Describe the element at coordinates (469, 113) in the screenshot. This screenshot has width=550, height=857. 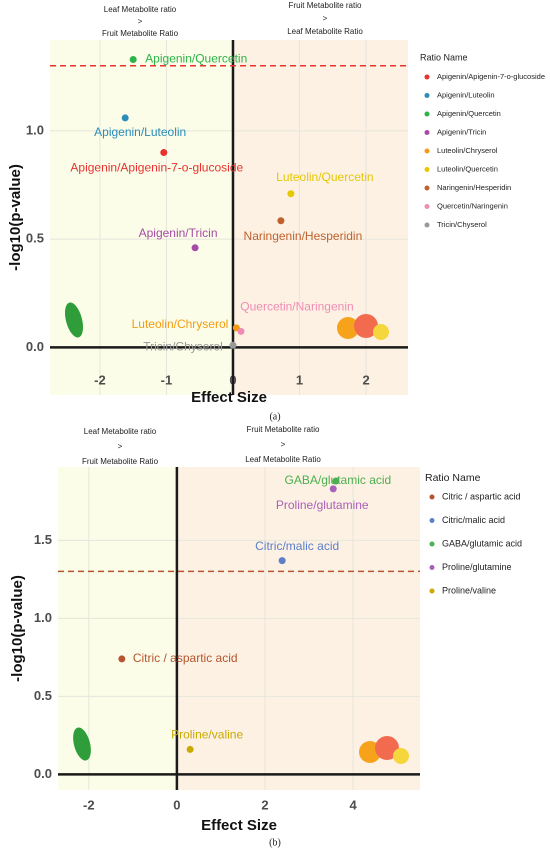
I see `legend-label: Apigenin/Quercetin` at that location.